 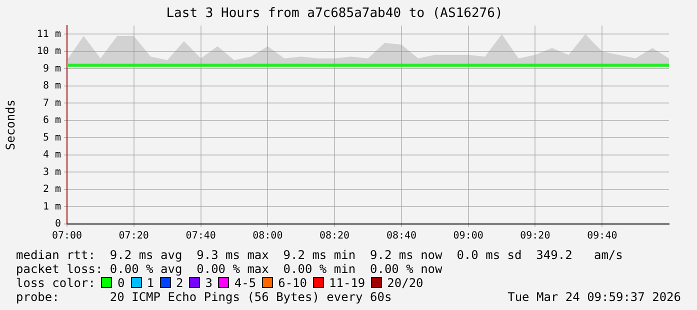 I want to click on text: 3, so click(x=208, y=283).